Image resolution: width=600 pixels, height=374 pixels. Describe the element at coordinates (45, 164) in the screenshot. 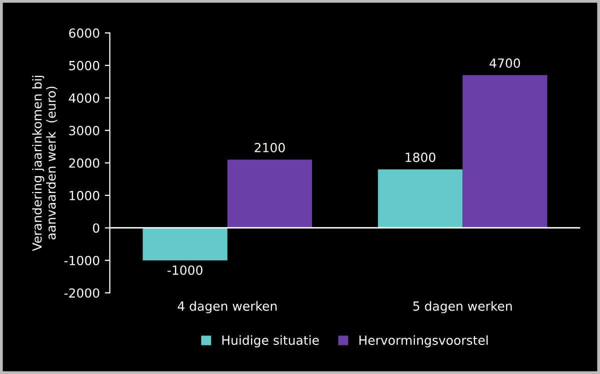

I see `y-axis-title: Verandering jaarinkomen bij aanvaarden werk (euro)` at that location.